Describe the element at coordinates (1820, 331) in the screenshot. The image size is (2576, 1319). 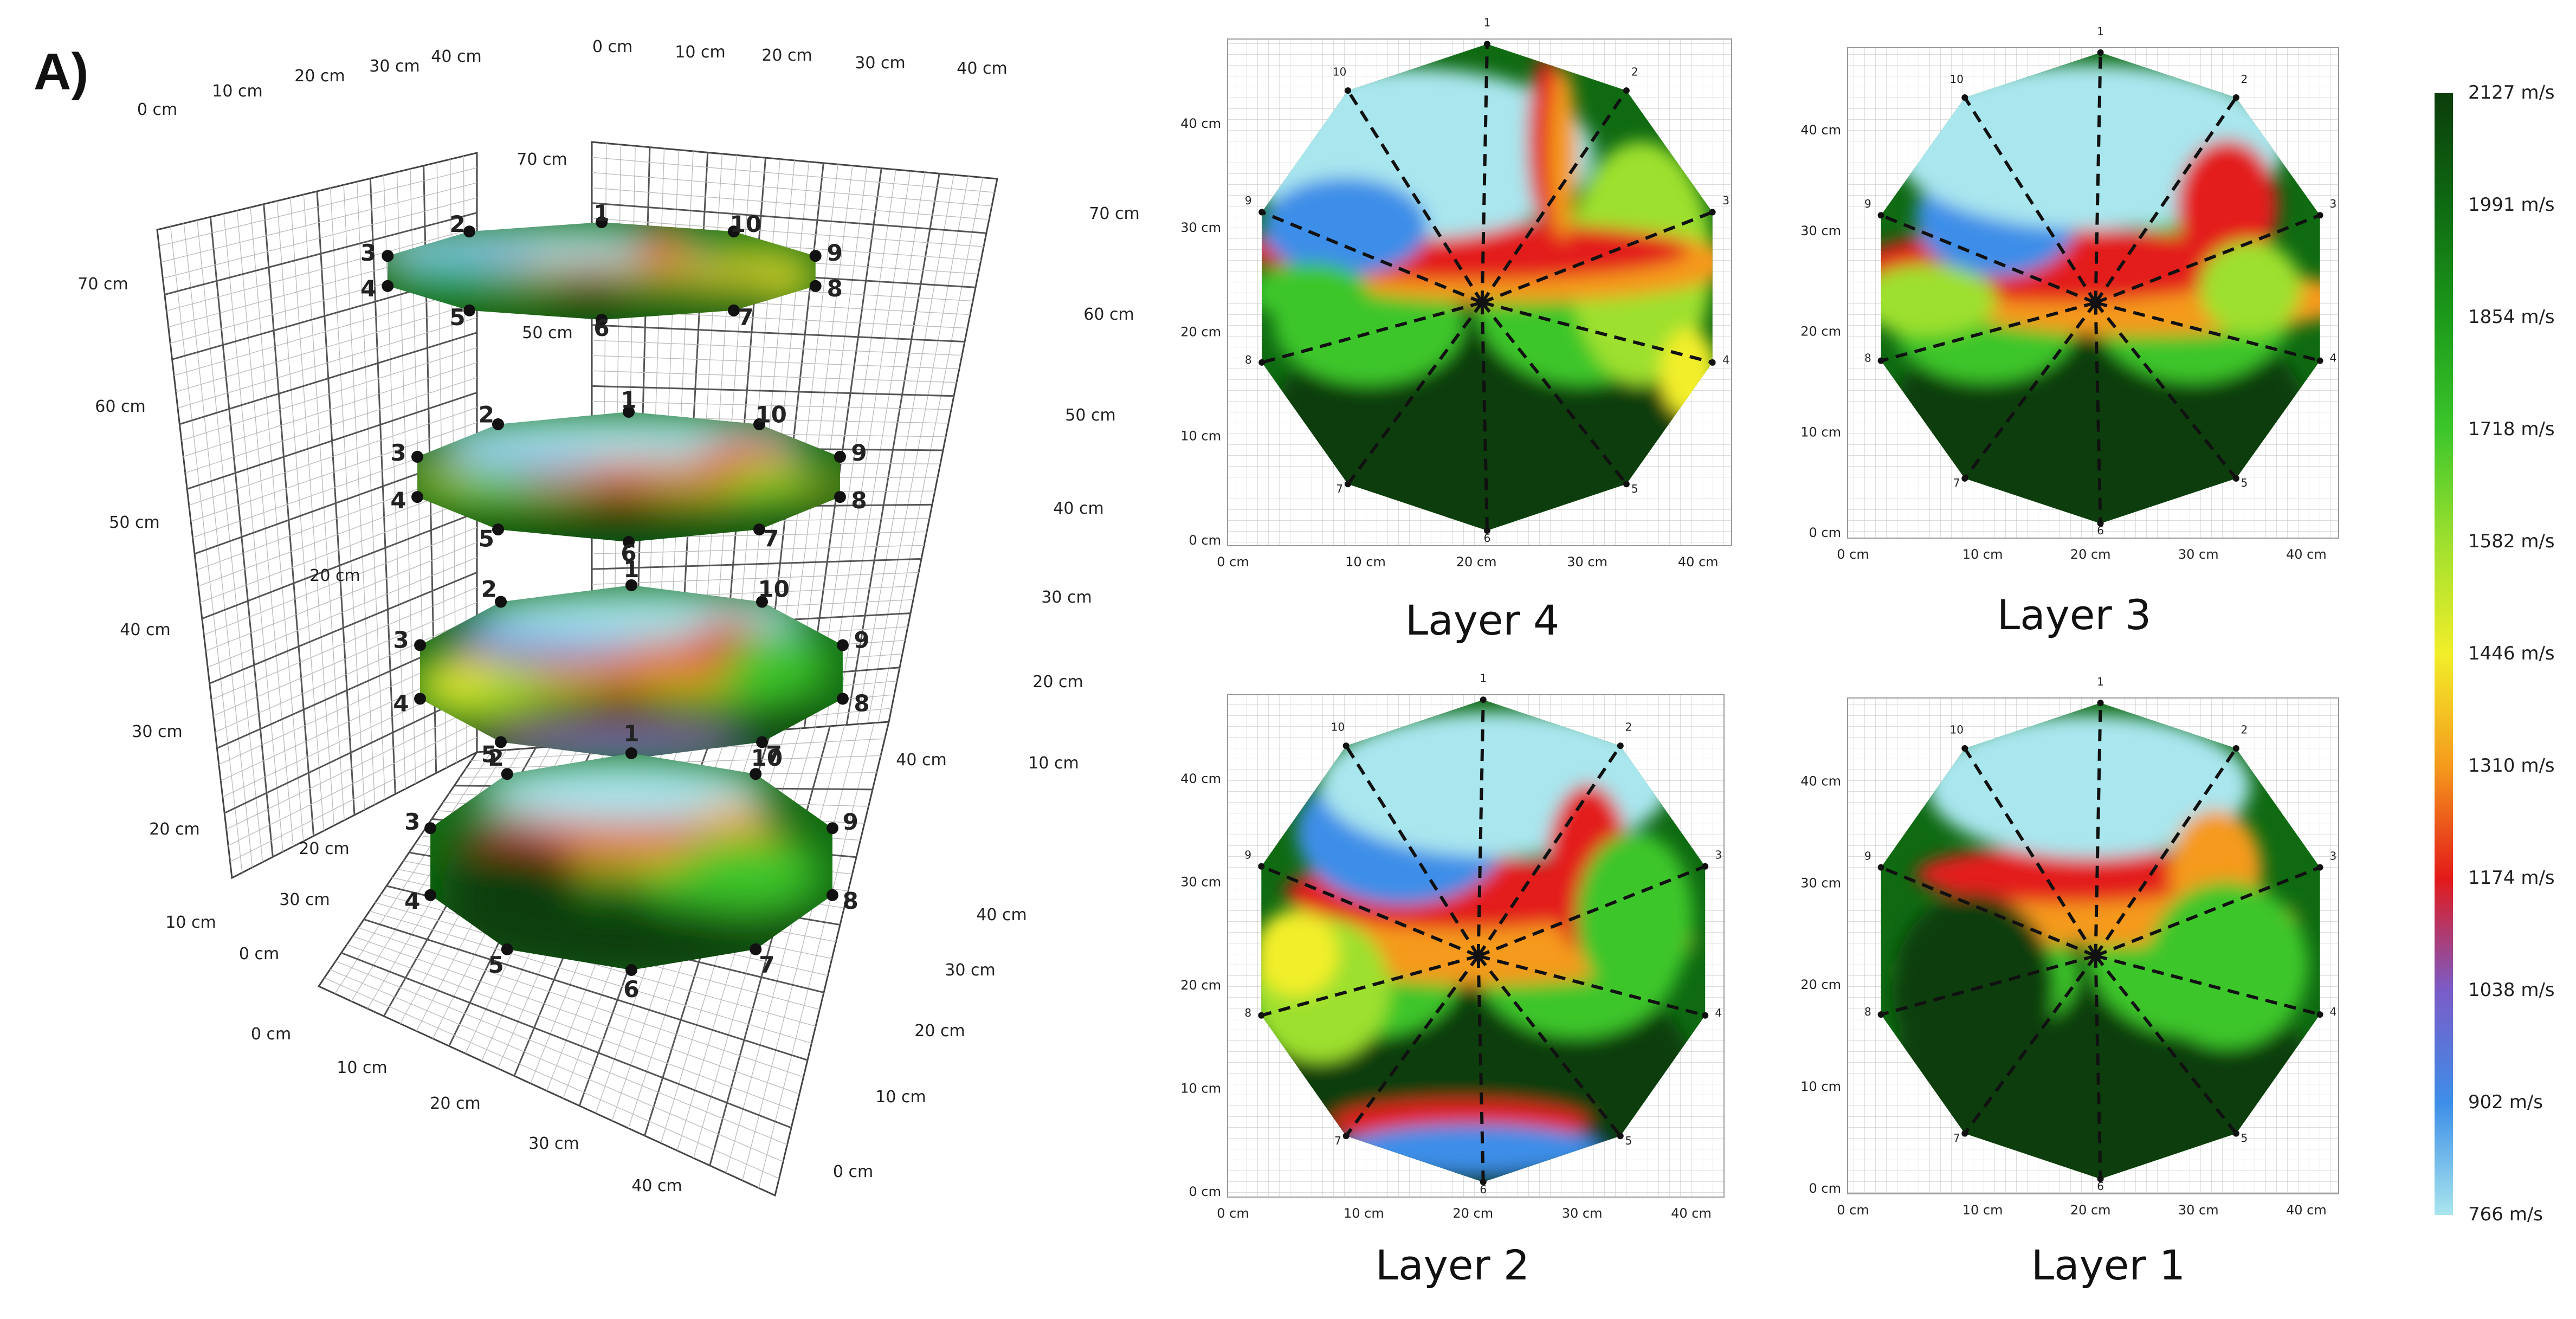
I see `y-tick-label: 20 cm` at that location.